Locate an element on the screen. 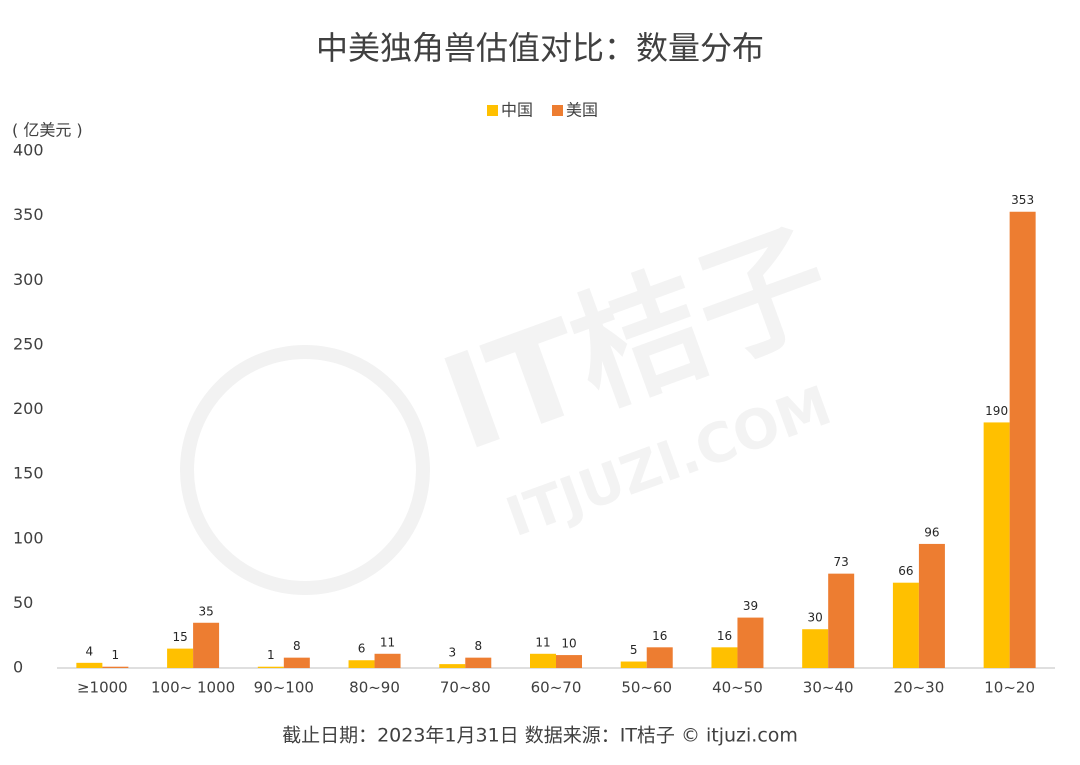  x-tick-label: 90~100 is located at coordinates (284, 688).